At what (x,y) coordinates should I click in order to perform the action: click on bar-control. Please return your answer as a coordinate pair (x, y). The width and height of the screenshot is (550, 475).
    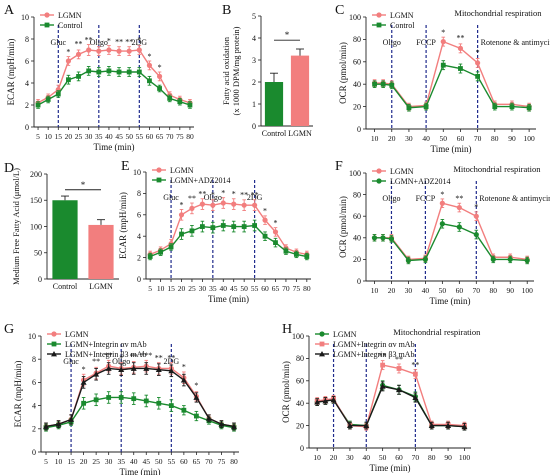
    Looking at the image, I should click on (65, 239).